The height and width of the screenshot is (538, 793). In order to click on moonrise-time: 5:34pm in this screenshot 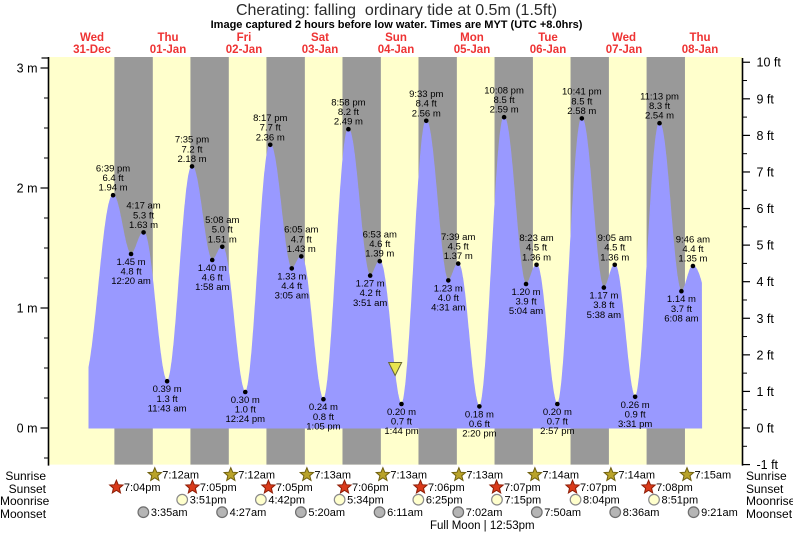, I will do `click(365, 501)`.